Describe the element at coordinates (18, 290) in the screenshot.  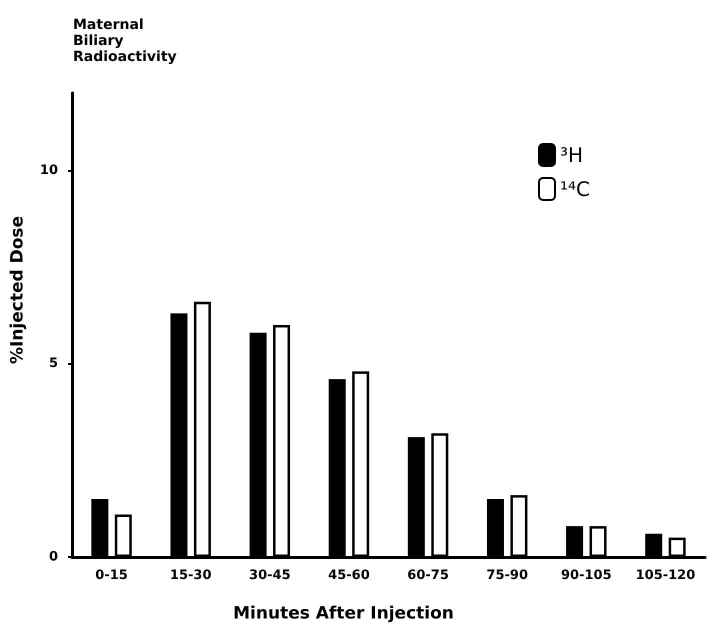
I see `y-axis-title: %Injected Dose` at that location.